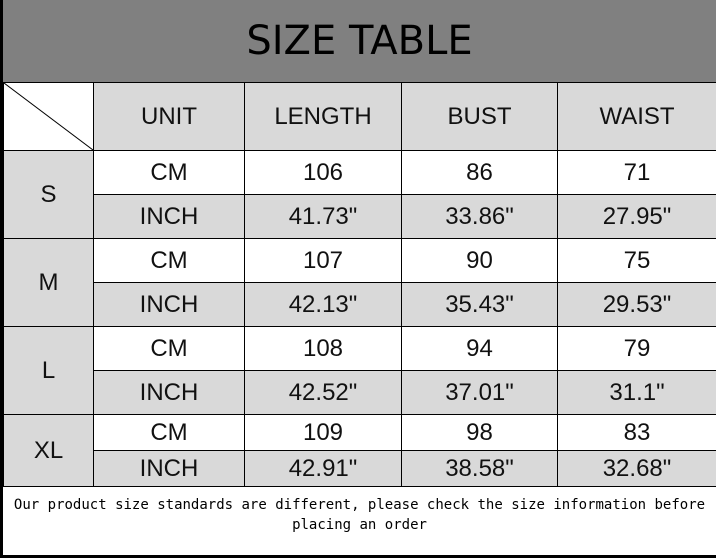  I want to click on table-row: INCH 42.13" 35.43" 29.53", so click(360, 304).